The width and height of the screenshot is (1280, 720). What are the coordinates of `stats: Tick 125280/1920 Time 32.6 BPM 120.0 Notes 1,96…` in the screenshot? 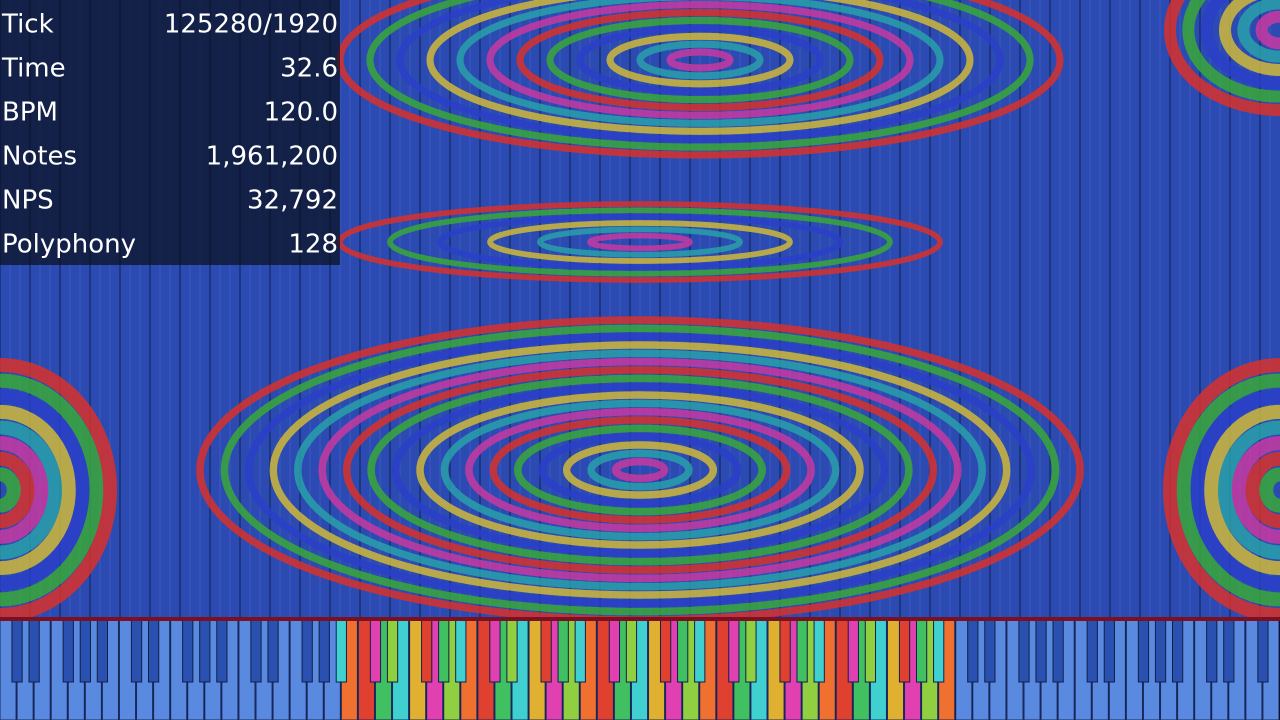 It's located at (169, 135).